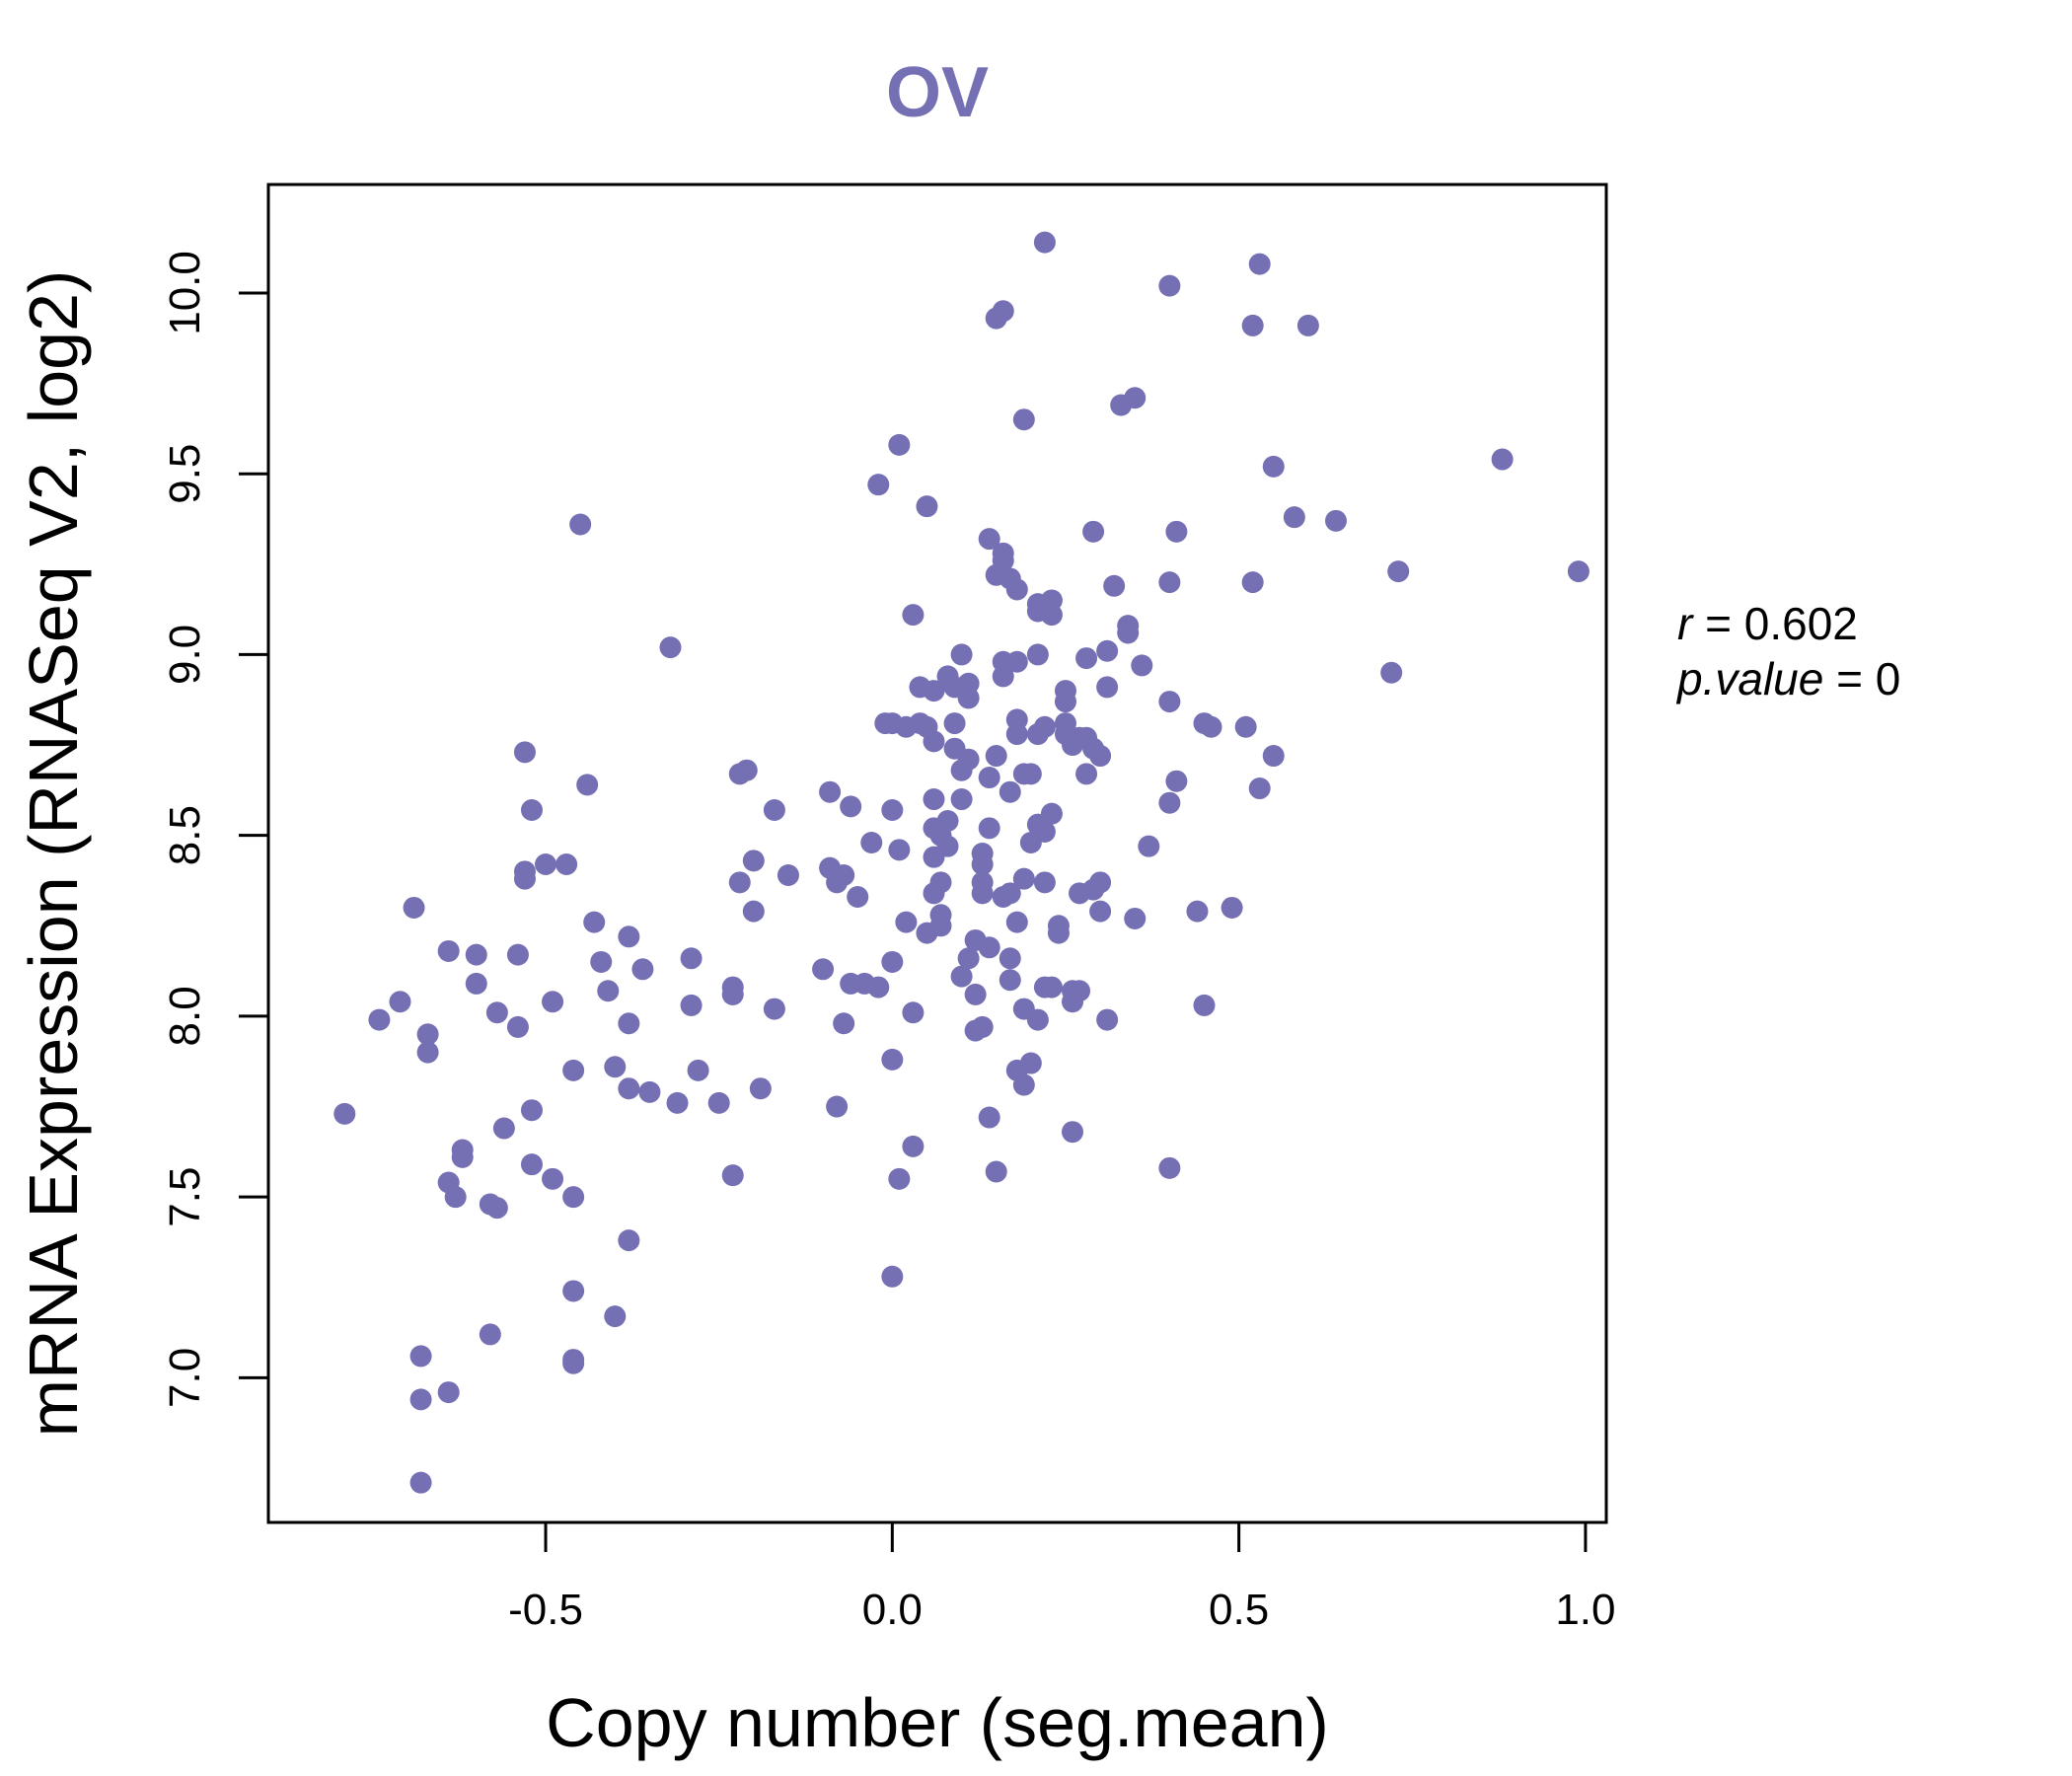 This screenshot has height=1776, width=2072. I want to click on p-value: 0, so click(1889, 679).